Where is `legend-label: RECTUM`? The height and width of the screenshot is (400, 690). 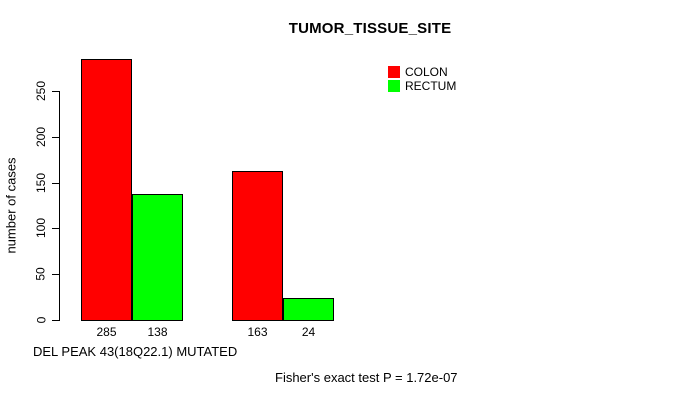
legend-label: RECTUM is located at coordinates (431, 85).